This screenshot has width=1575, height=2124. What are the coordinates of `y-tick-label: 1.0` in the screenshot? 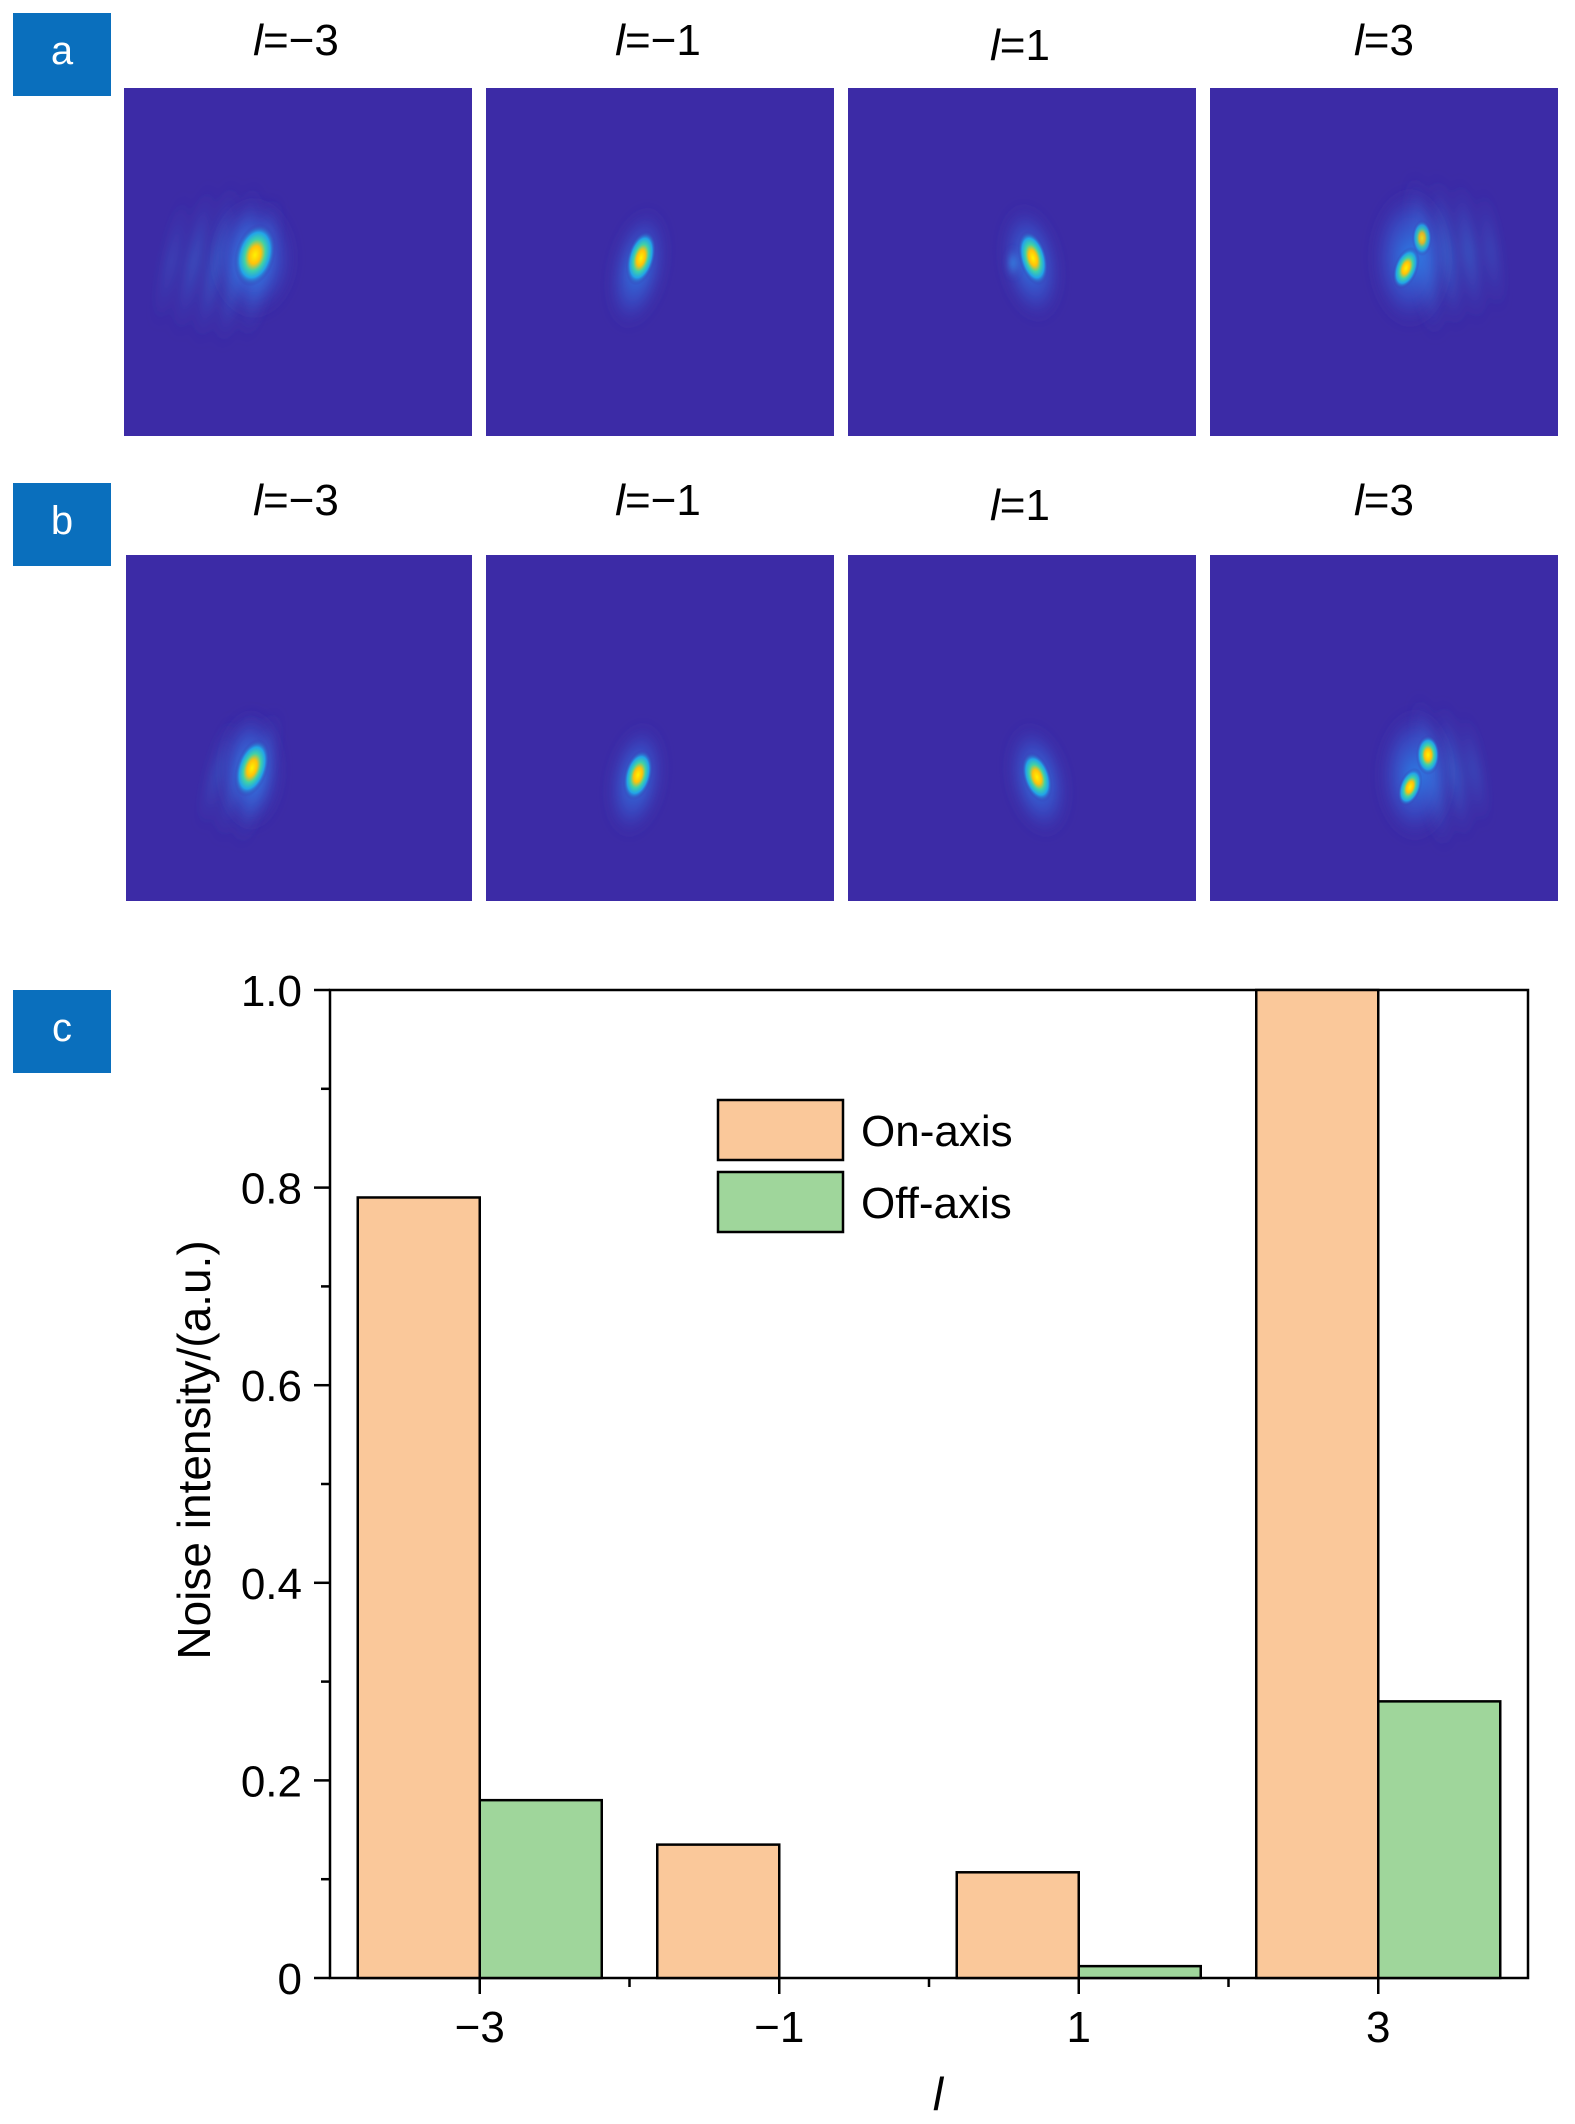 It's located at (271, 991).